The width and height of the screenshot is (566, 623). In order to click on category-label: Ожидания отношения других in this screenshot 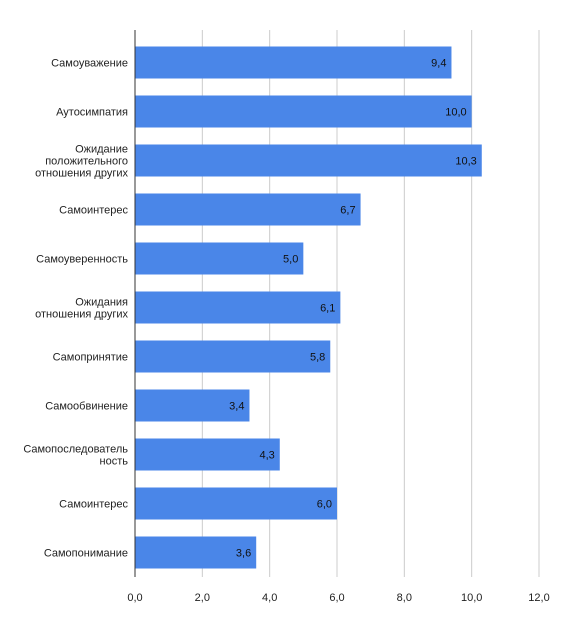, I will do `click(81, 309)`.